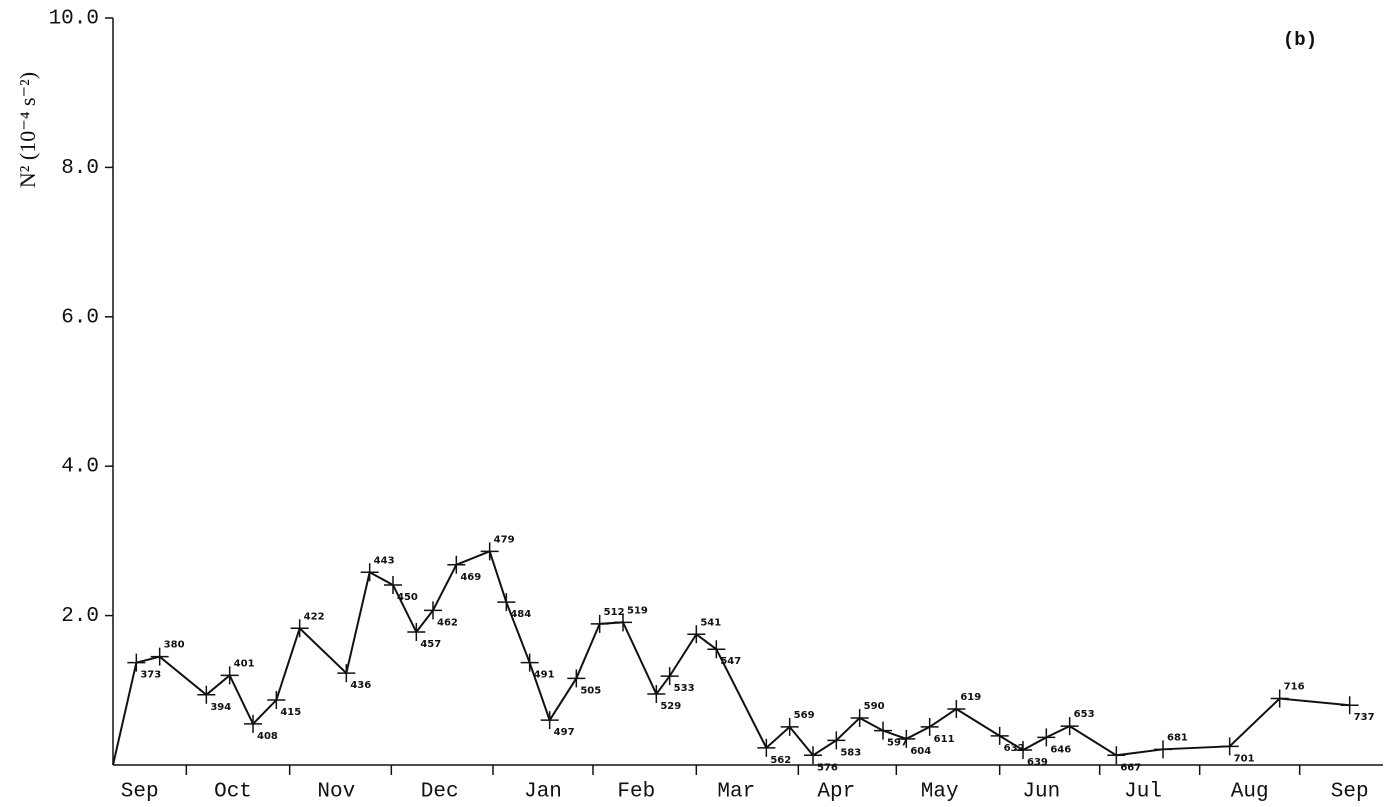 This screenshot has width=1387, height=807. What do you see at coordinates (1250, 792) in the screenshot?
I see `x-tick-label: Aug` at bounding box center [1250, 792].